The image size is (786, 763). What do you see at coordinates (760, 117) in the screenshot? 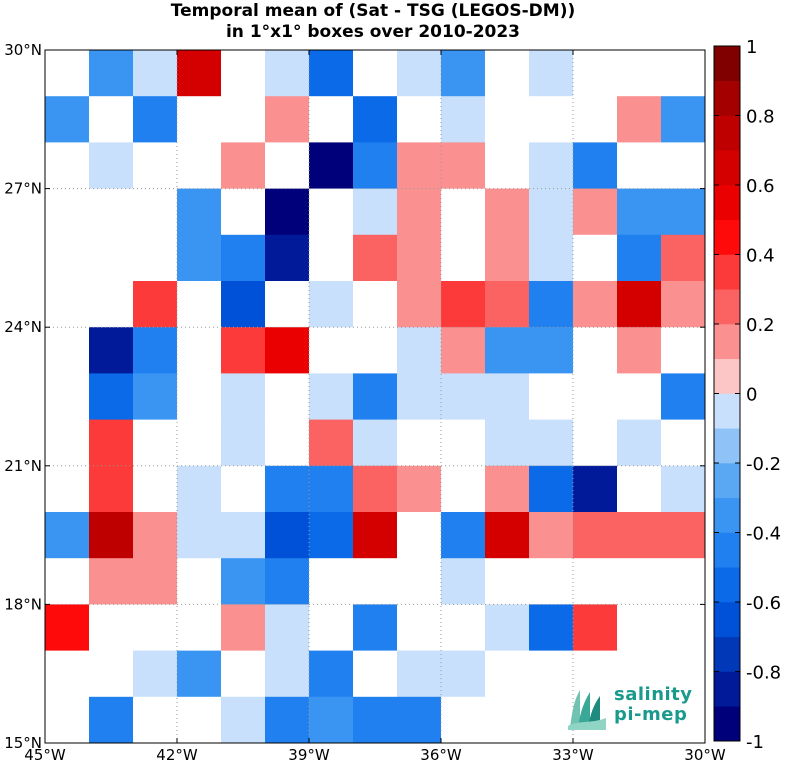
I see `colorbar-tick-label: 0.8` at bounding box center [760, 117].